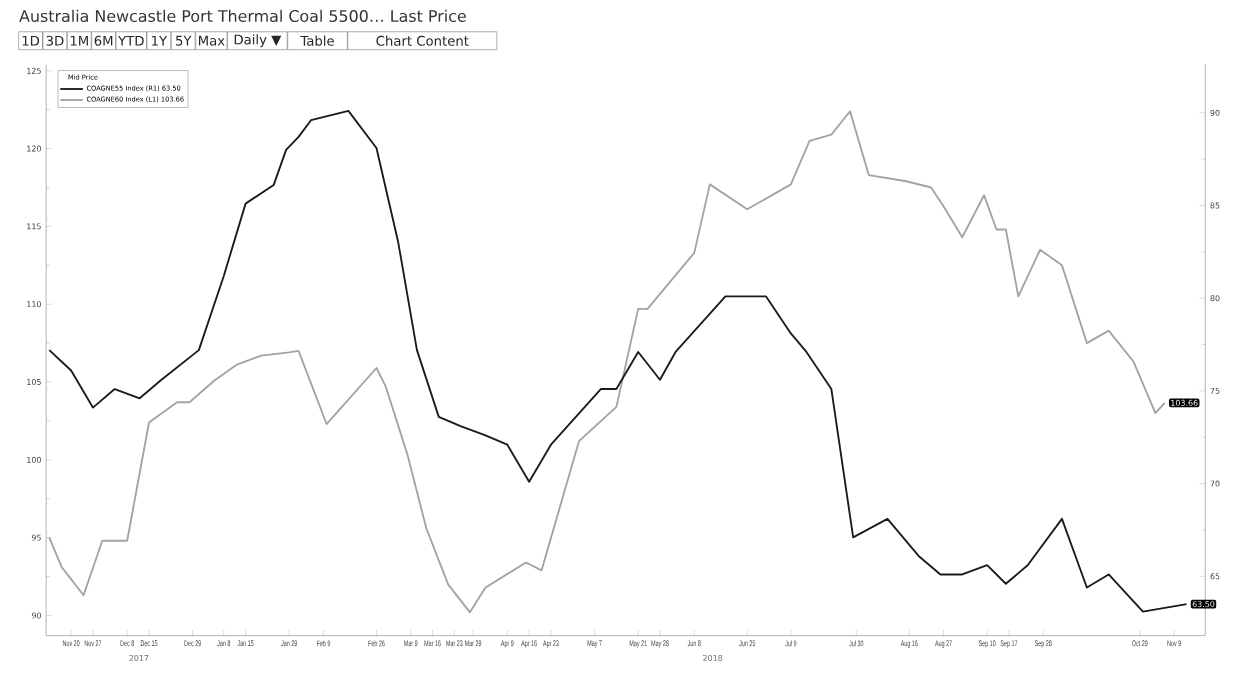 Image resolution: width=1243 pixels, height=688 pixels. Describe the element at coordinates (245, 643) in the screenshot. I see `x-tick-label: Jan 15` at that location.